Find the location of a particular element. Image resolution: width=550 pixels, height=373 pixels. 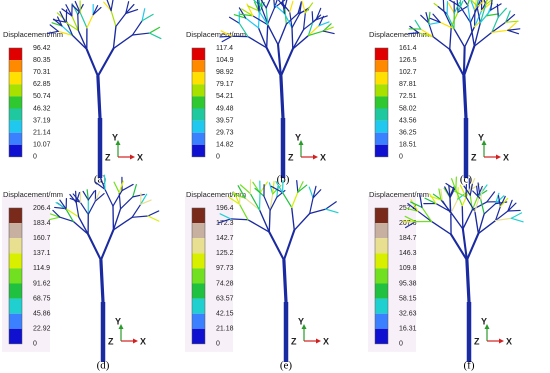

legend-label: 16.31 is located at coordinates (408, 329).